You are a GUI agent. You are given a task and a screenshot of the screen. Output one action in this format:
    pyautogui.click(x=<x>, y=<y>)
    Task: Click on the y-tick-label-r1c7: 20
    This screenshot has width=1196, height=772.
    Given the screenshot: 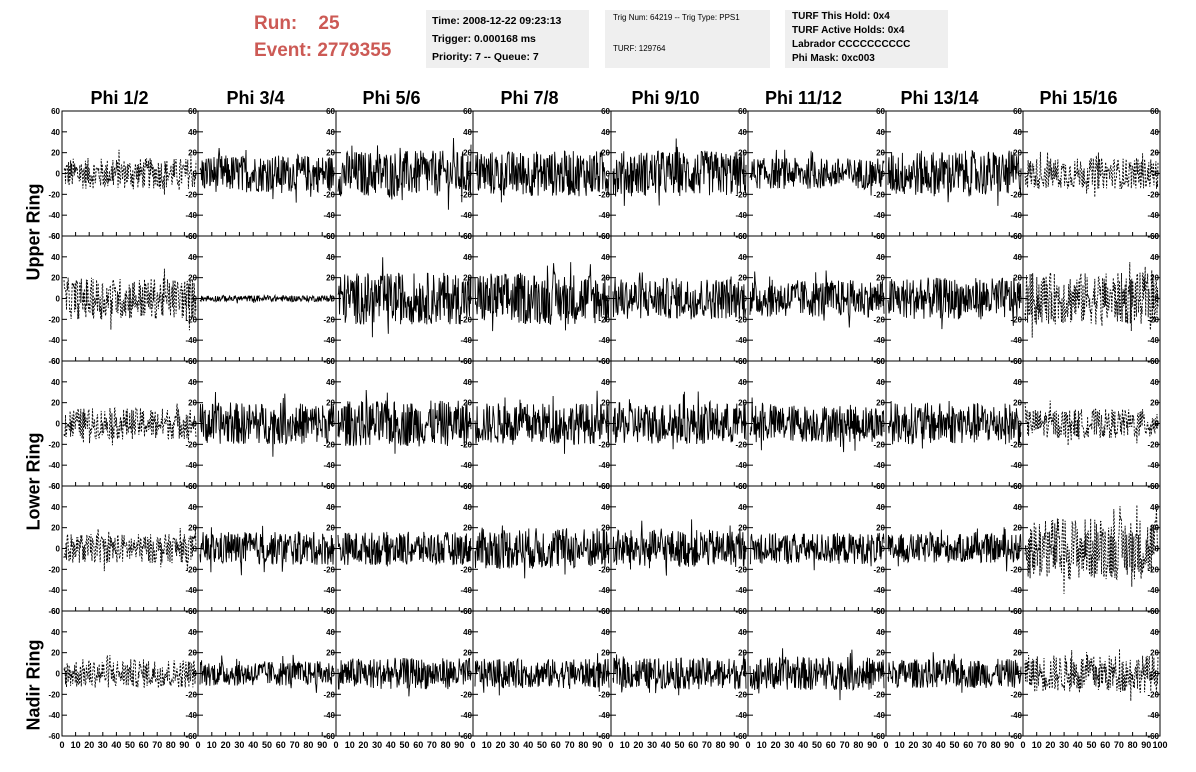 What is the action you would take?
    pyautogui.click(x=1154, y=278)
    